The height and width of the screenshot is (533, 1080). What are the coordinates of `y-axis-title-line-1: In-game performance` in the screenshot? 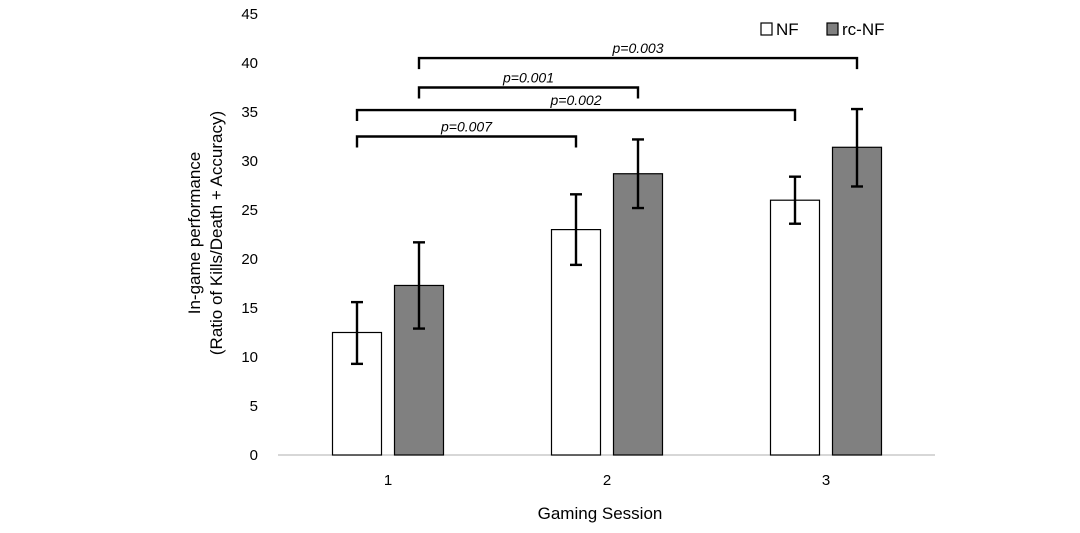 It's located at (194, 233).